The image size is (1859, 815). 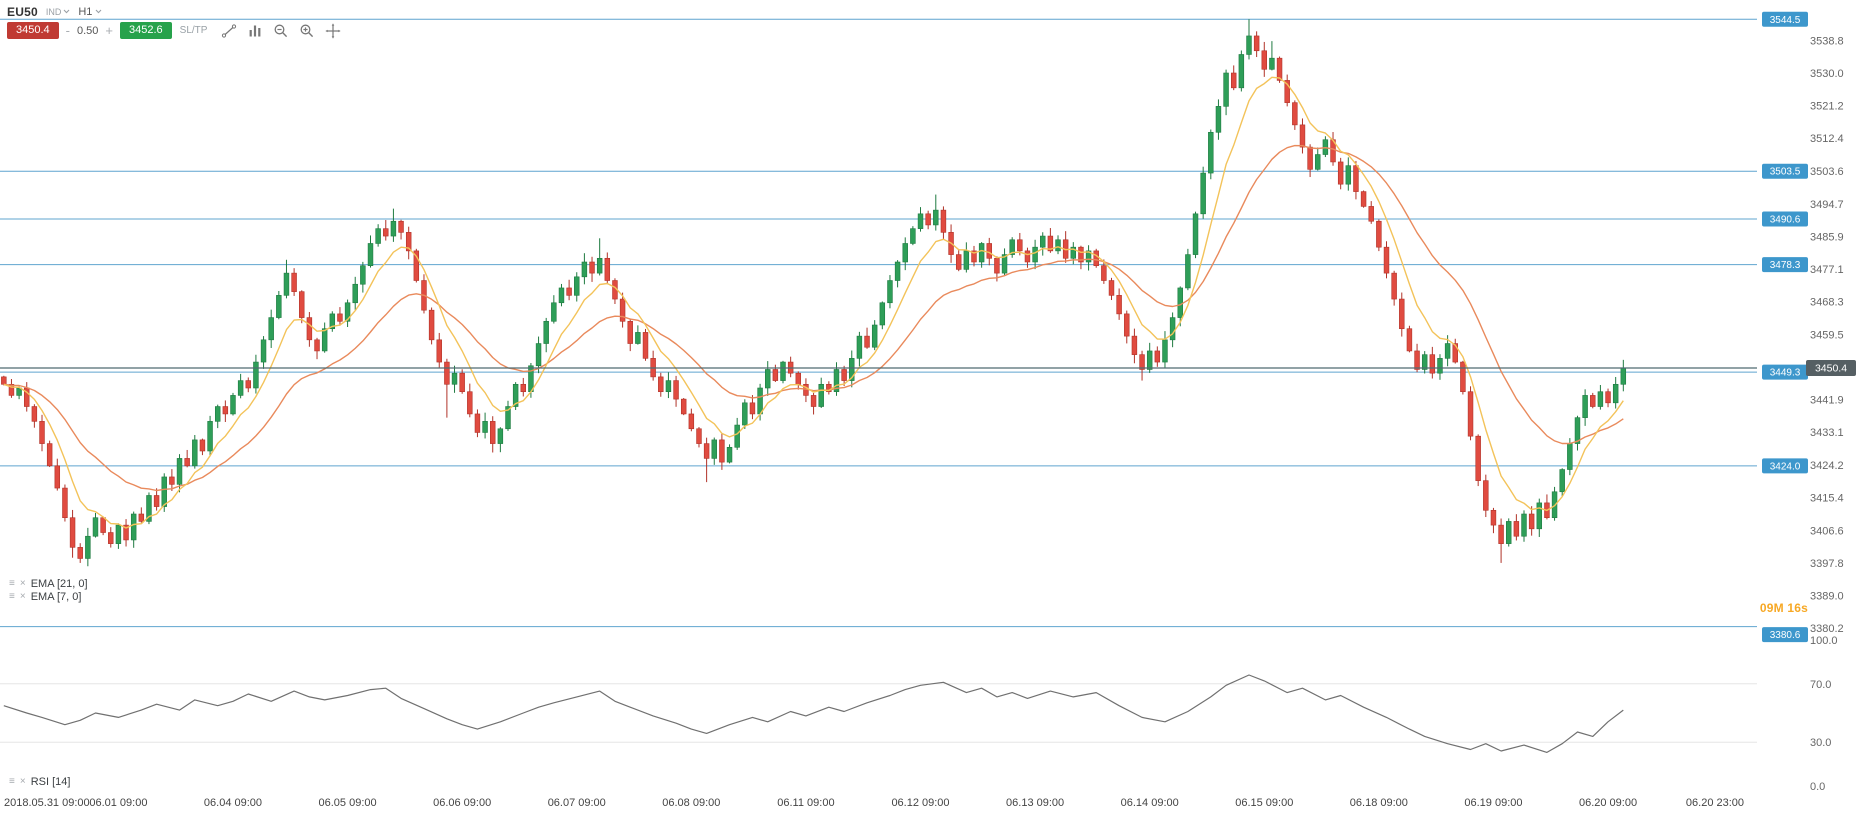 I want to click on instrument-symbol: EU50, so click(x=22, y=11).